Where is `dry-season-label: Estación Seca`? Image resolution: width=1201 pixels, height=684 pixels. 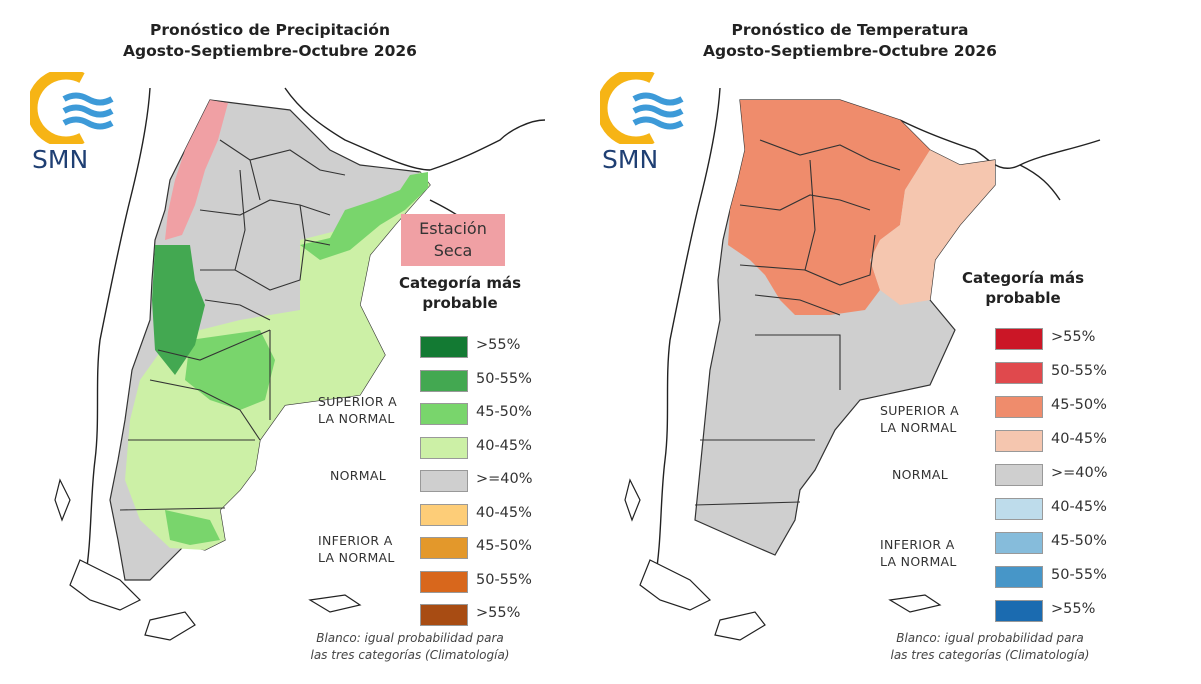 dry-season-label: Estación Seca is located at coordinates (453, 240).